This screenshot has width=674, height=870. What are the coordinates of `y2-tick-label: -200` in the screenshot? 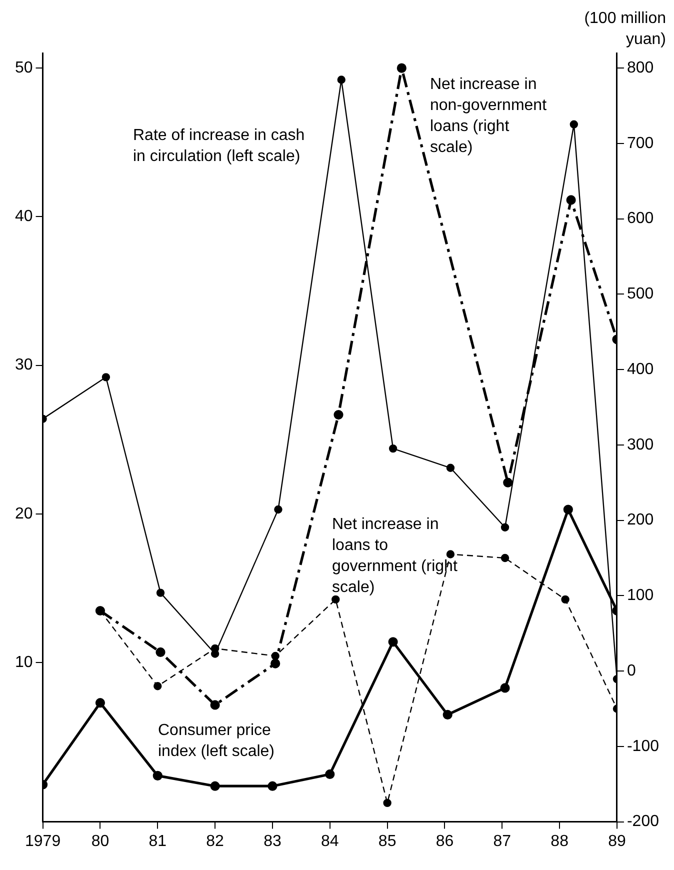 It's located at (643, 821).